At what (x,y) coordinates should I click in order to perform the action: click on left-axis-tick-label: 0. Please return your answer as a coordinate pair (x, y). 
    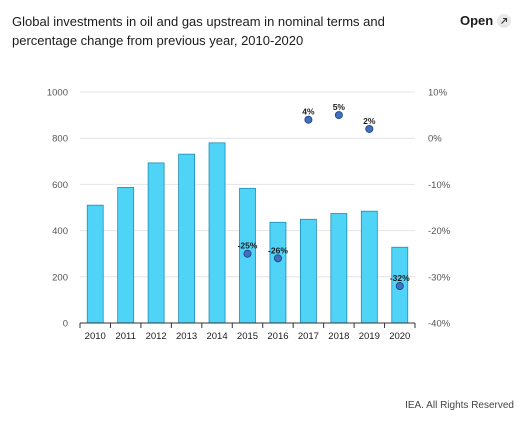
    Looking at the image, I should click on (65, 324).